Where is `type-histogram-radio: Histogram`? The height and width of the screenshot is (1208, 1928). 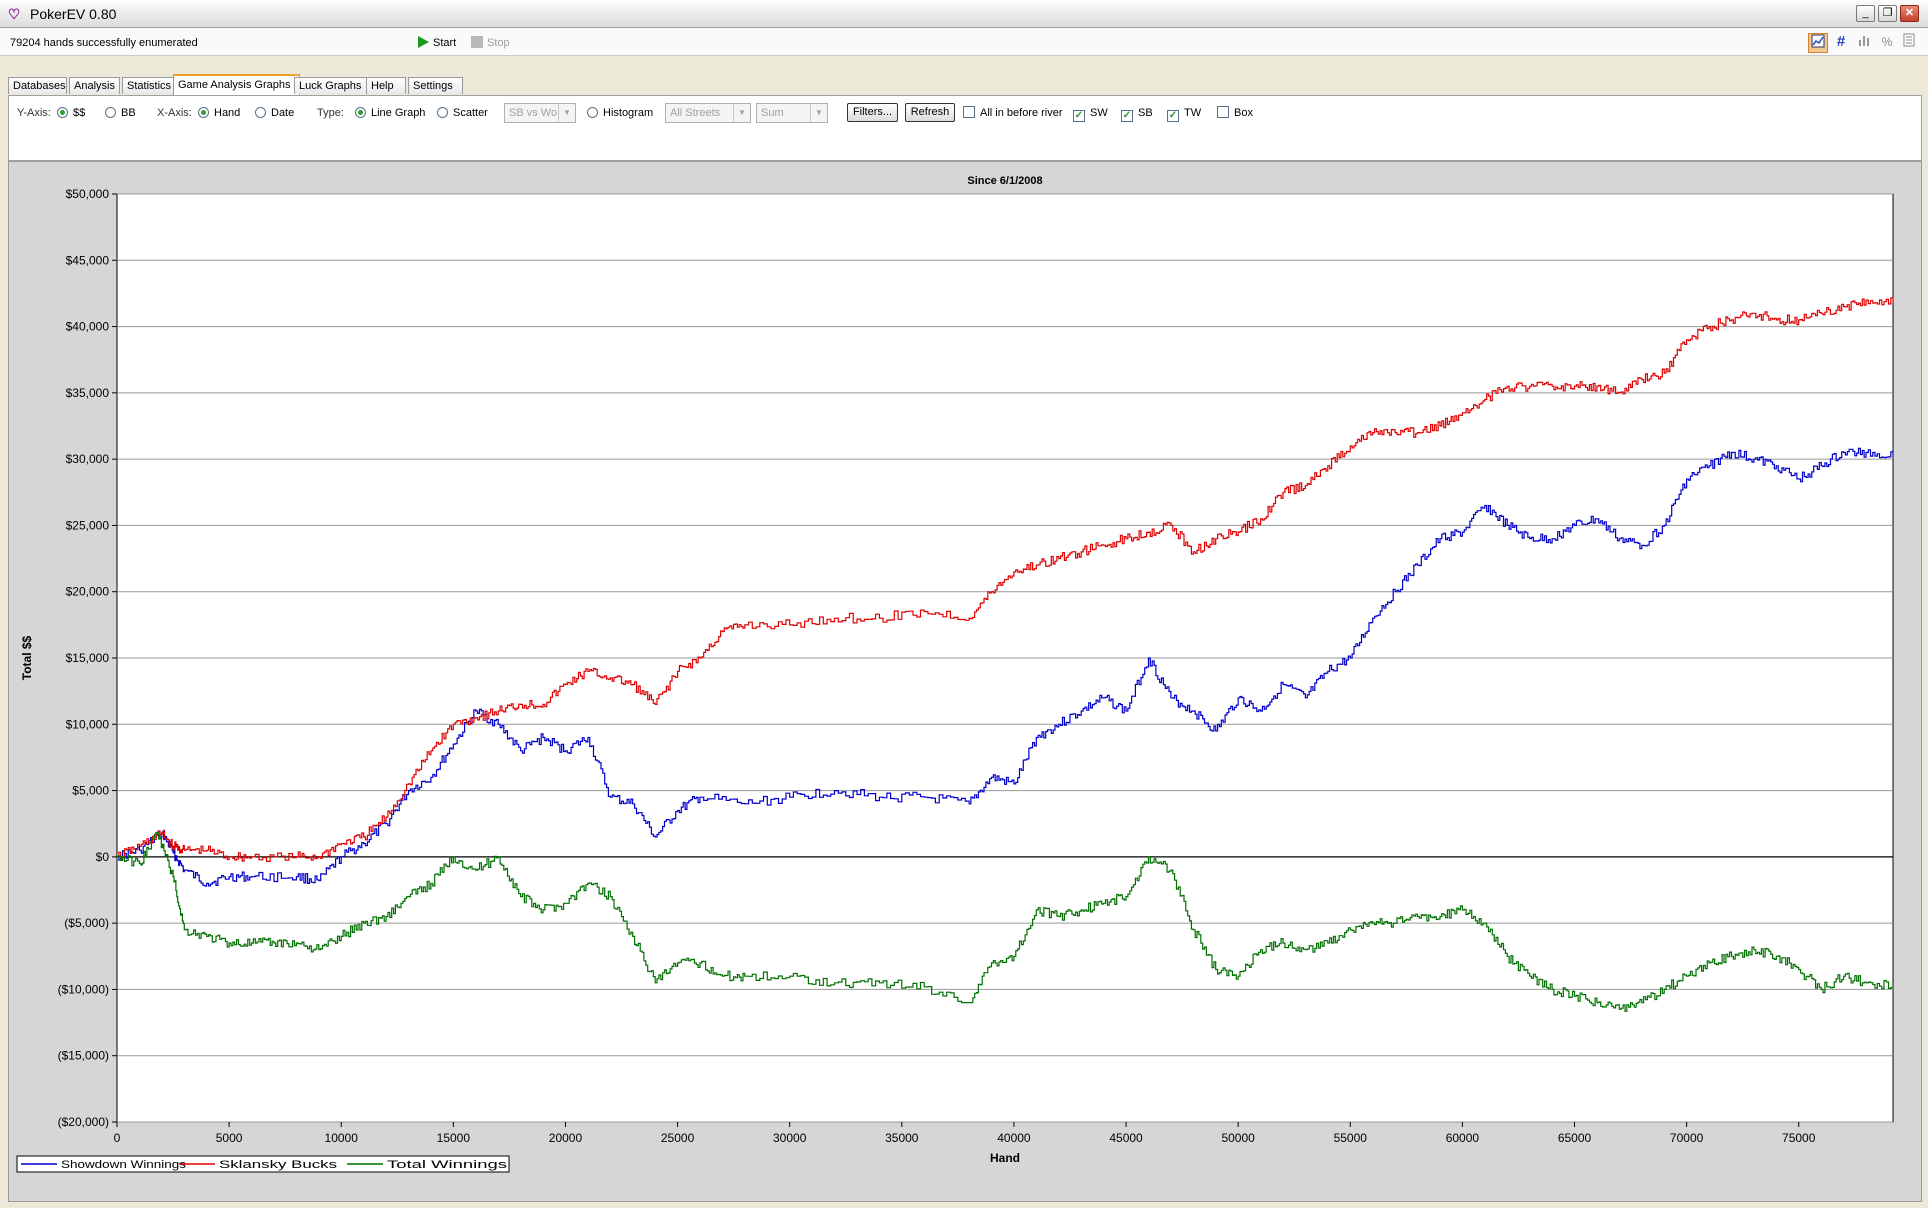
type-histogram-radio: Histogram is located at coordinates (620, 113).